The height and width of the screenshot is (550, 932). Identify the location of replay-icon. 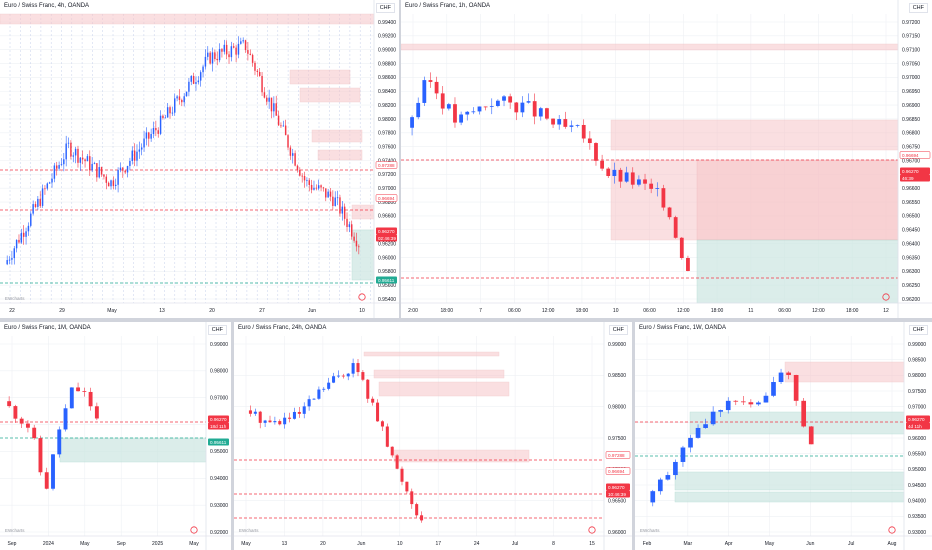
(592, 530).